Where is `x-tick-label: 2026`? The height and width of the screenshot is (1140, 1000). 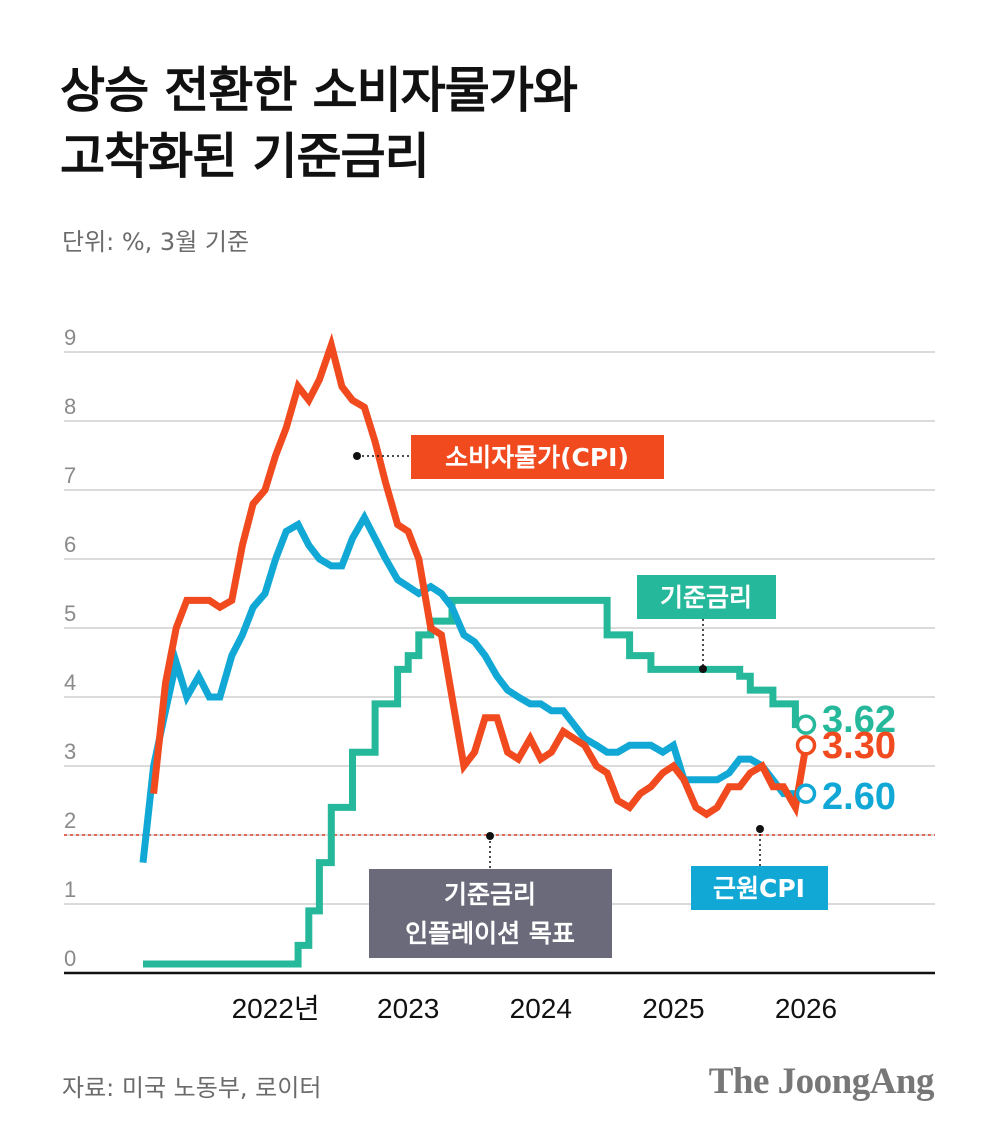
x-tick-label: 2026 is located at coordinates (806, 1008).